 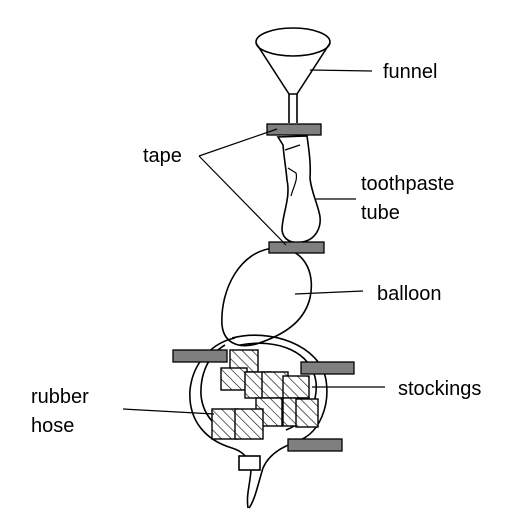 I want to click on balloon-shape, so click(x=267, y=297).